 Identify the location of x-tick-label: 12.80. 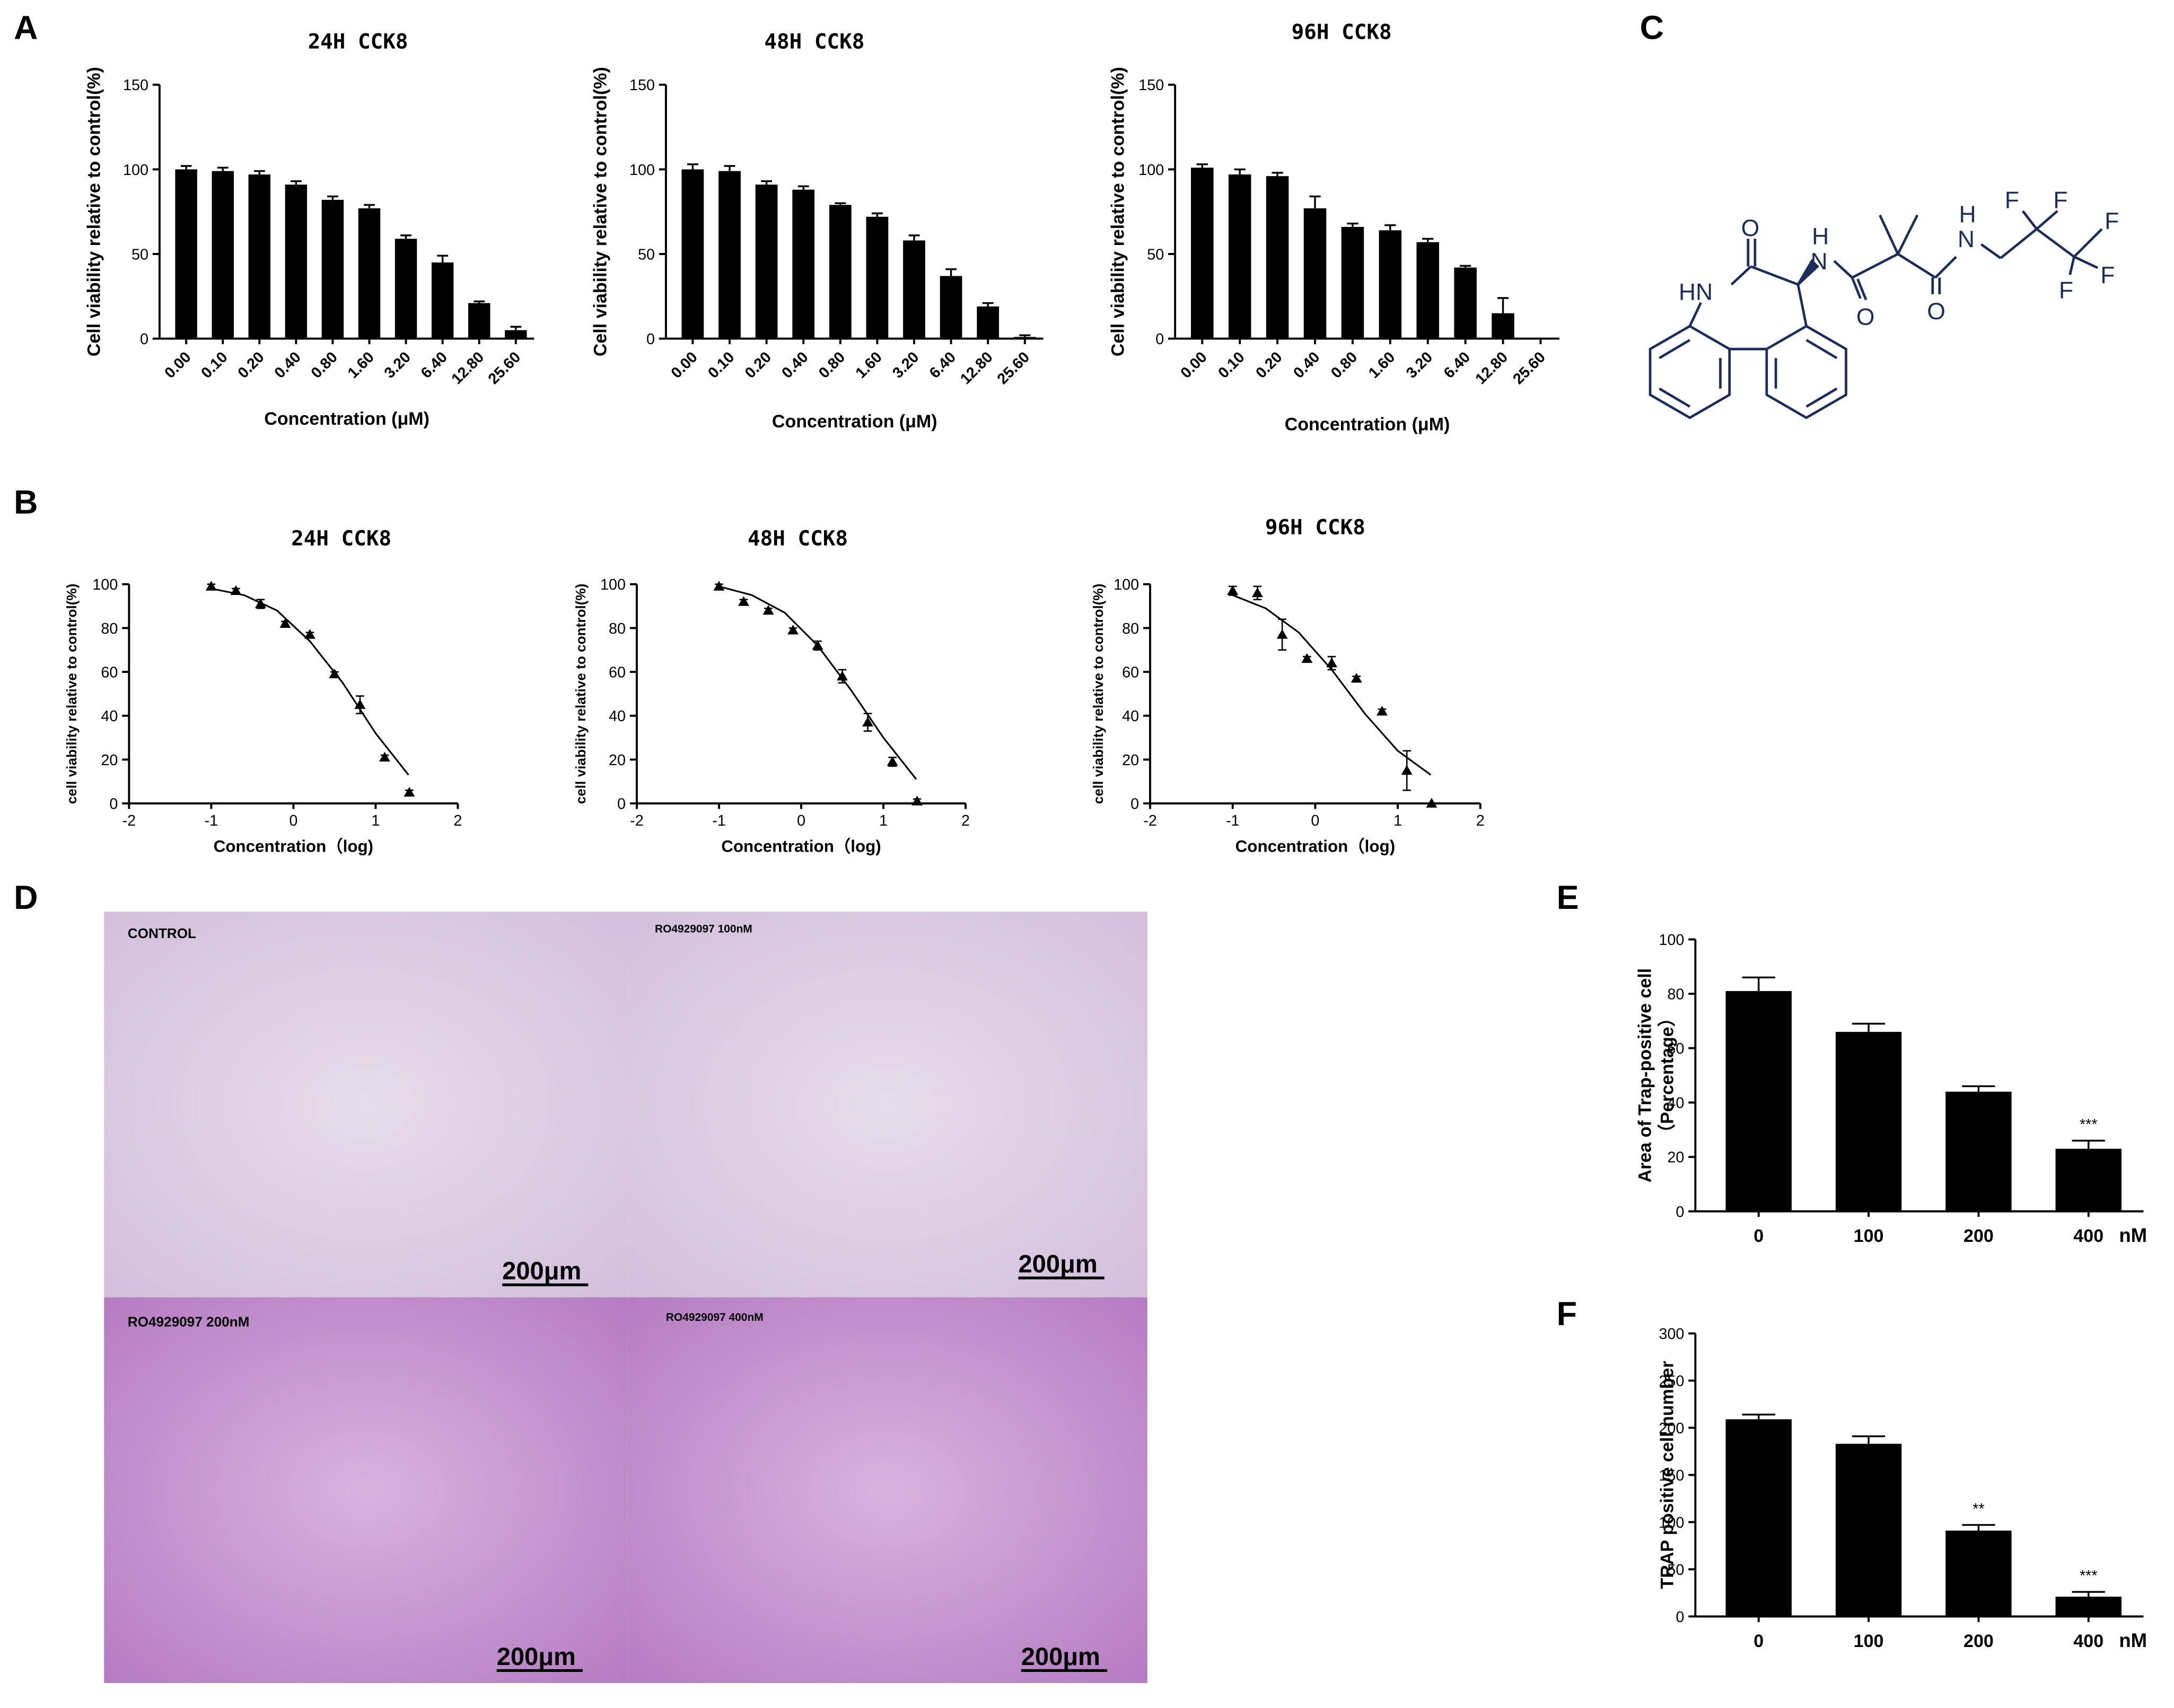
(1491, 368).